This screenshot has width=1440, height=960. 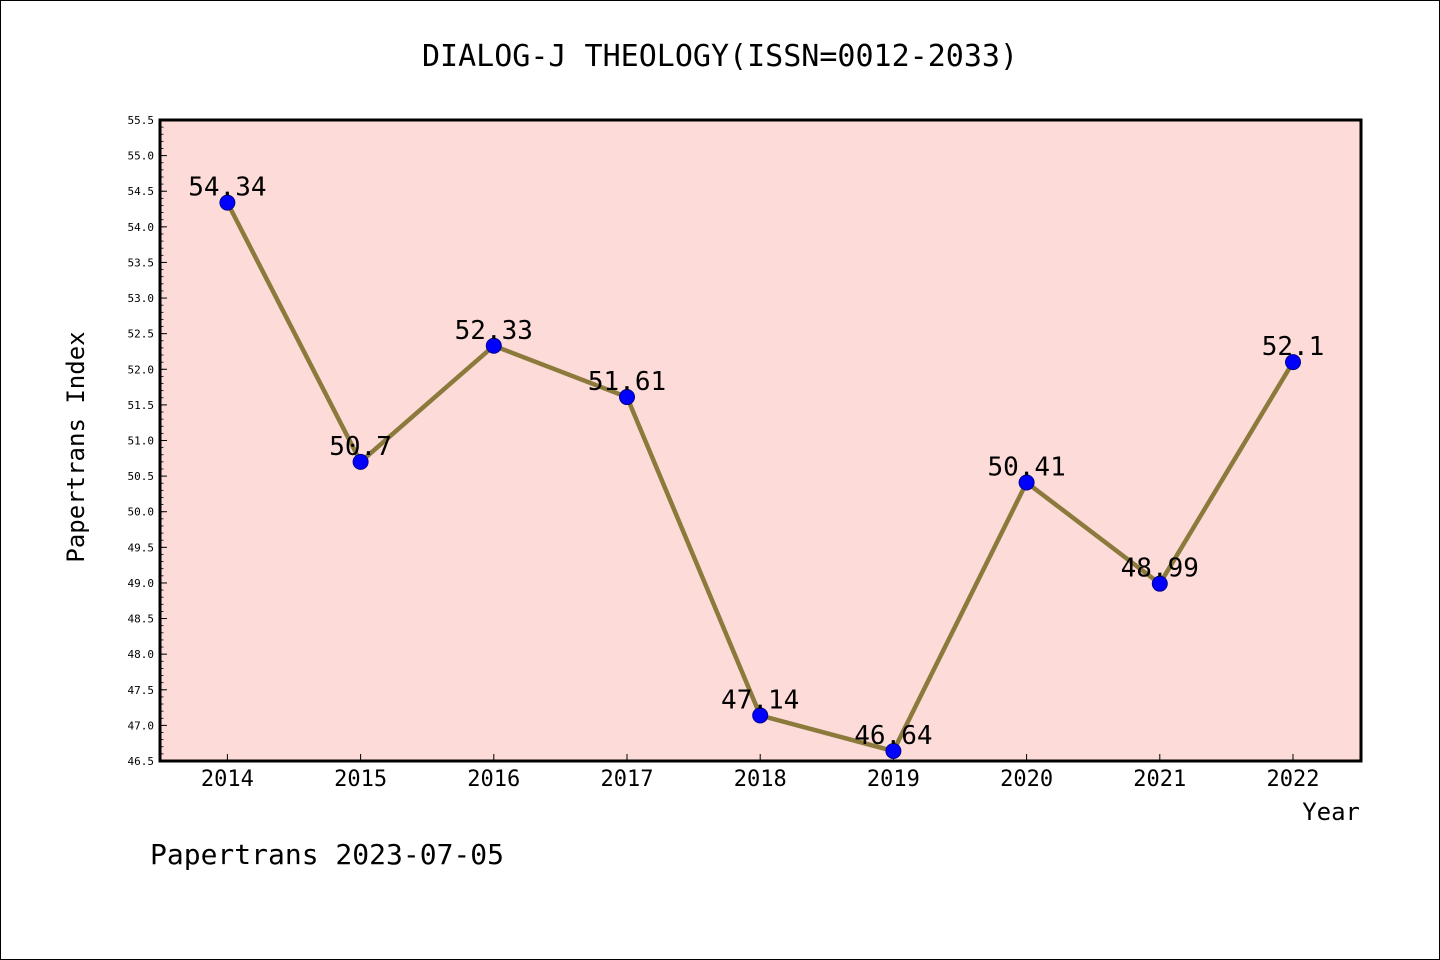 What do you see at coordinates (627, 382) in the screenshot?
I see `data-label: 51.61` at bounding box center [627, 382].